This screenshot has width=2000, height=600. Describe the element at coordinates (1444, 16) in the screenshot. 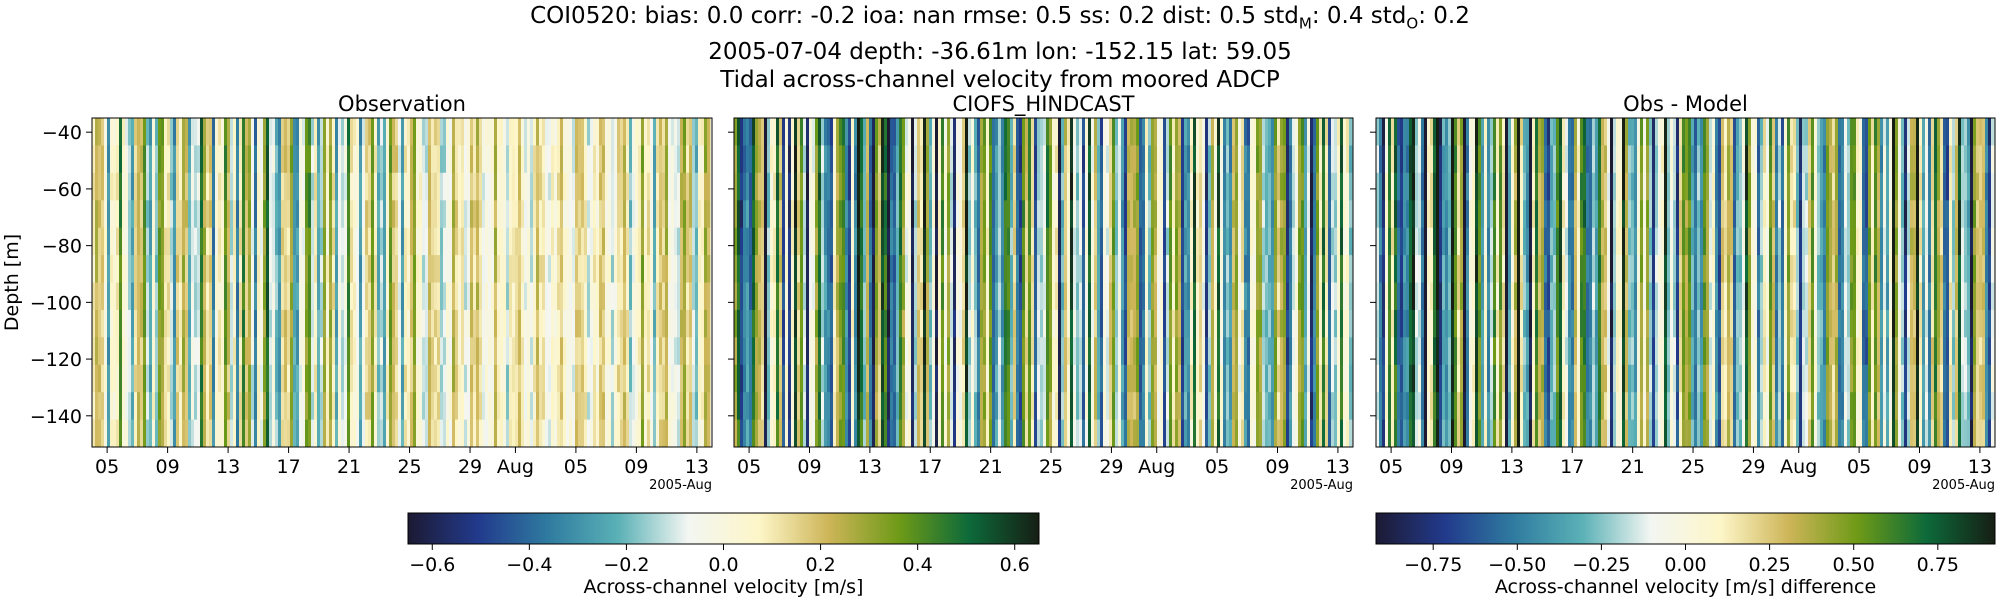

I see `metrics-suffix: : 0.2` at that location.